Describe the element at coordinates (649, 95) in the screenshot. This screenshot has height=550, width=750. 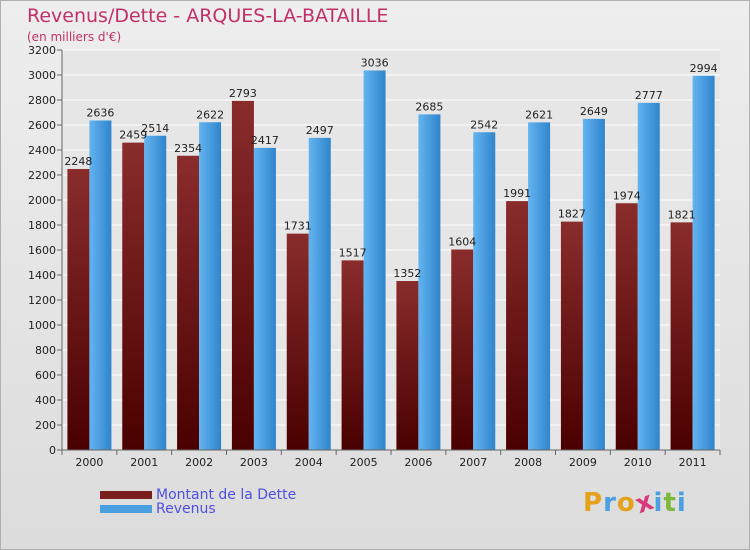
I see `value-label: 2777` at that location.